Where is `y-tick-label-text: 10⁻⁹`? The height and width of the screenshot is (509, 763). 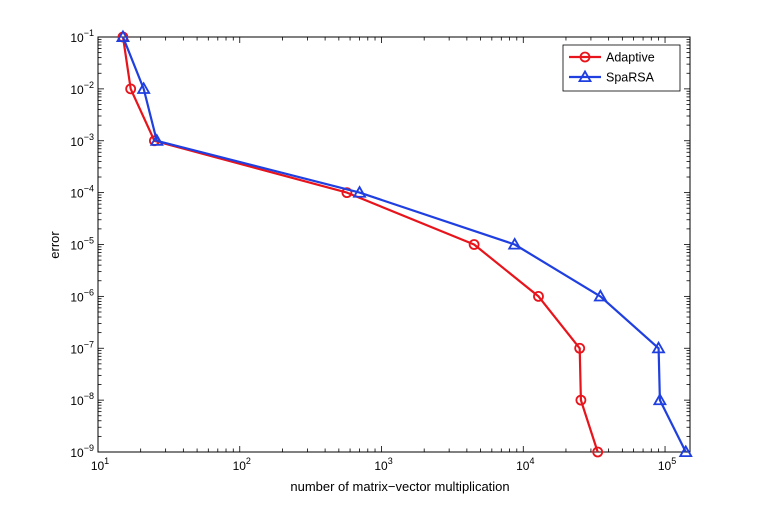
y-tick-label-text: 10⁻⁹ is located at coordinates (82, 451).